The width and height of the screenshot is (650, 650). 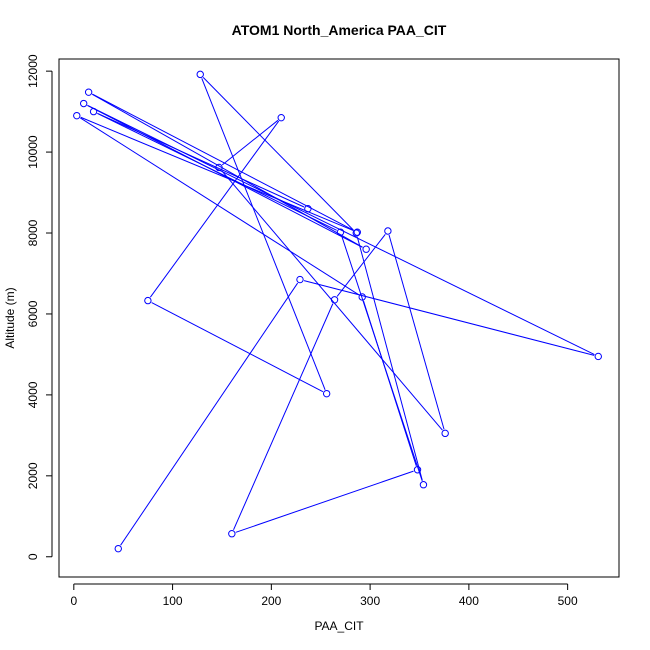 I want to click on chart-title: ATOM1 North_America PAA_CIT, so click(x=339, y=30).